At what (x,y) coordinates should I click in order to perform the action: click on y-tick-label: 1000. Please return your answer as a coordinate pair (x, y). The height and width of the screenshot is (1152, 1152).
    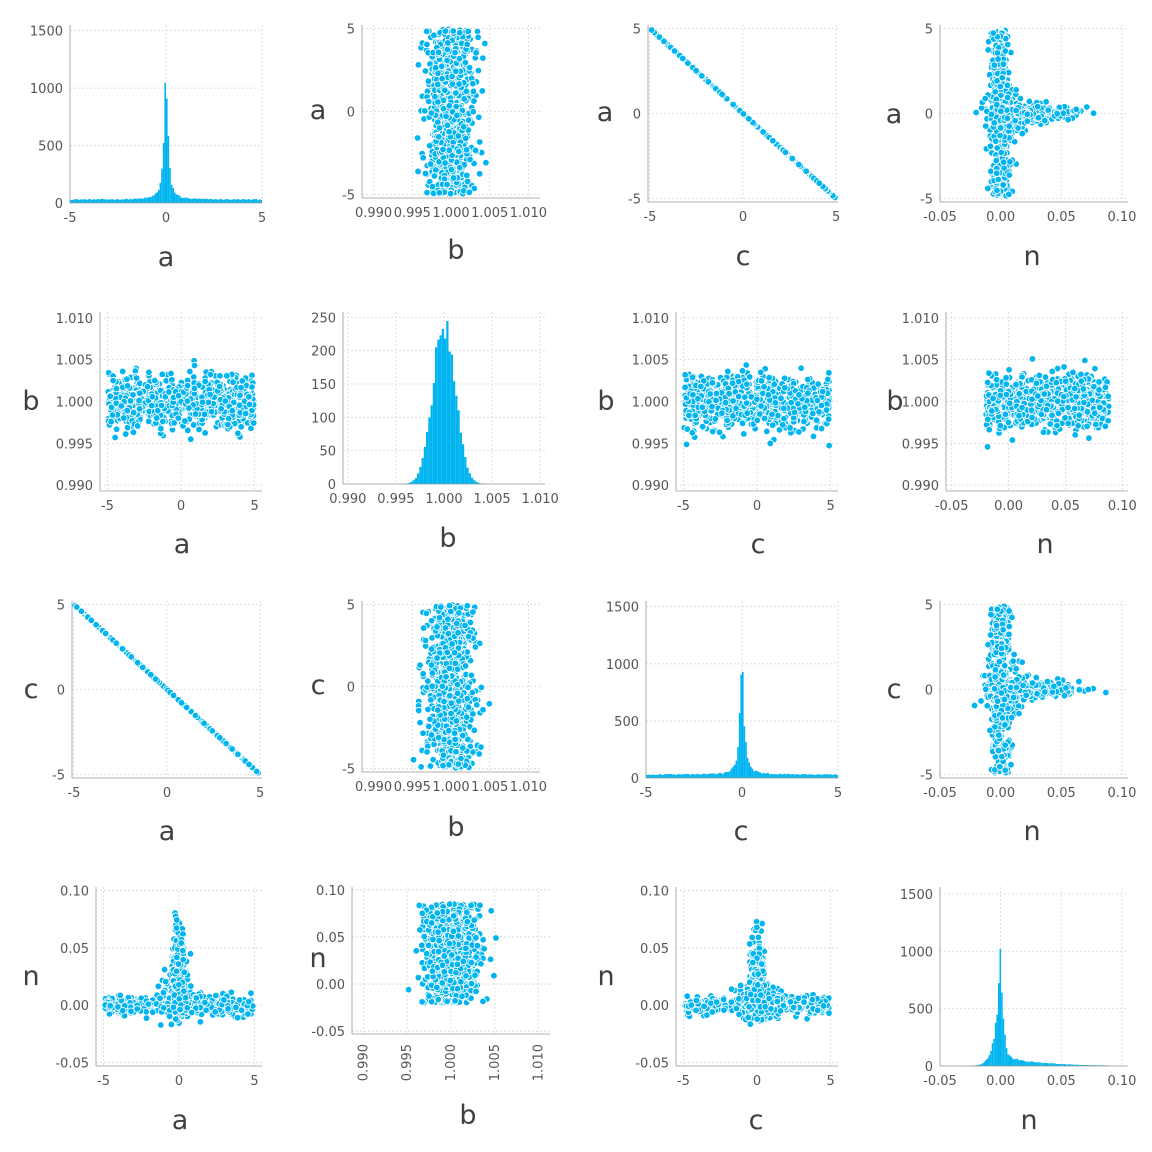
    Looking at the image, I should click on (46, 89).